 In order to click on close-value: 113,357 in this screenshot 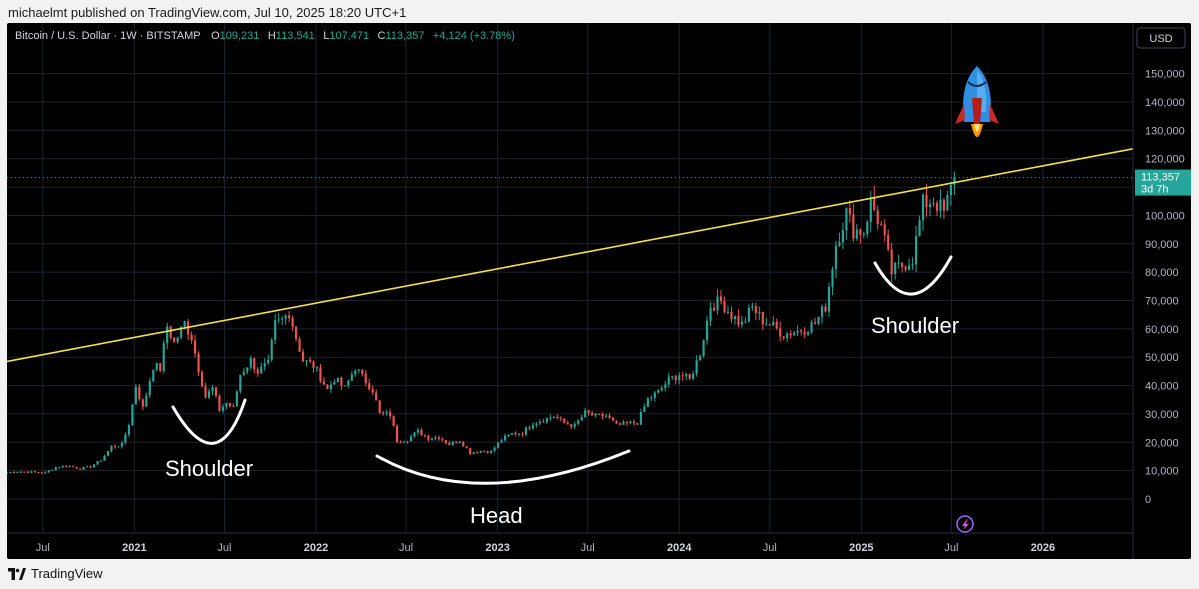, I will do `click(405, 36)`.